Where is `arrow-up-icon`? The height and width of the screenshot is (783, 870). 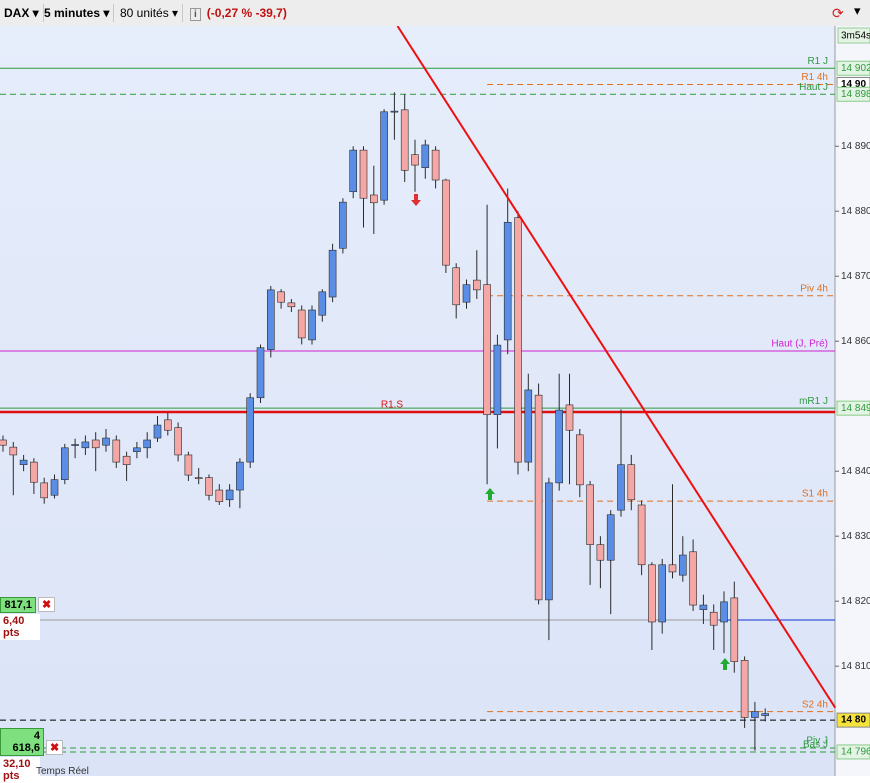
arrow-up-icon is located at coordinates (490, 494).